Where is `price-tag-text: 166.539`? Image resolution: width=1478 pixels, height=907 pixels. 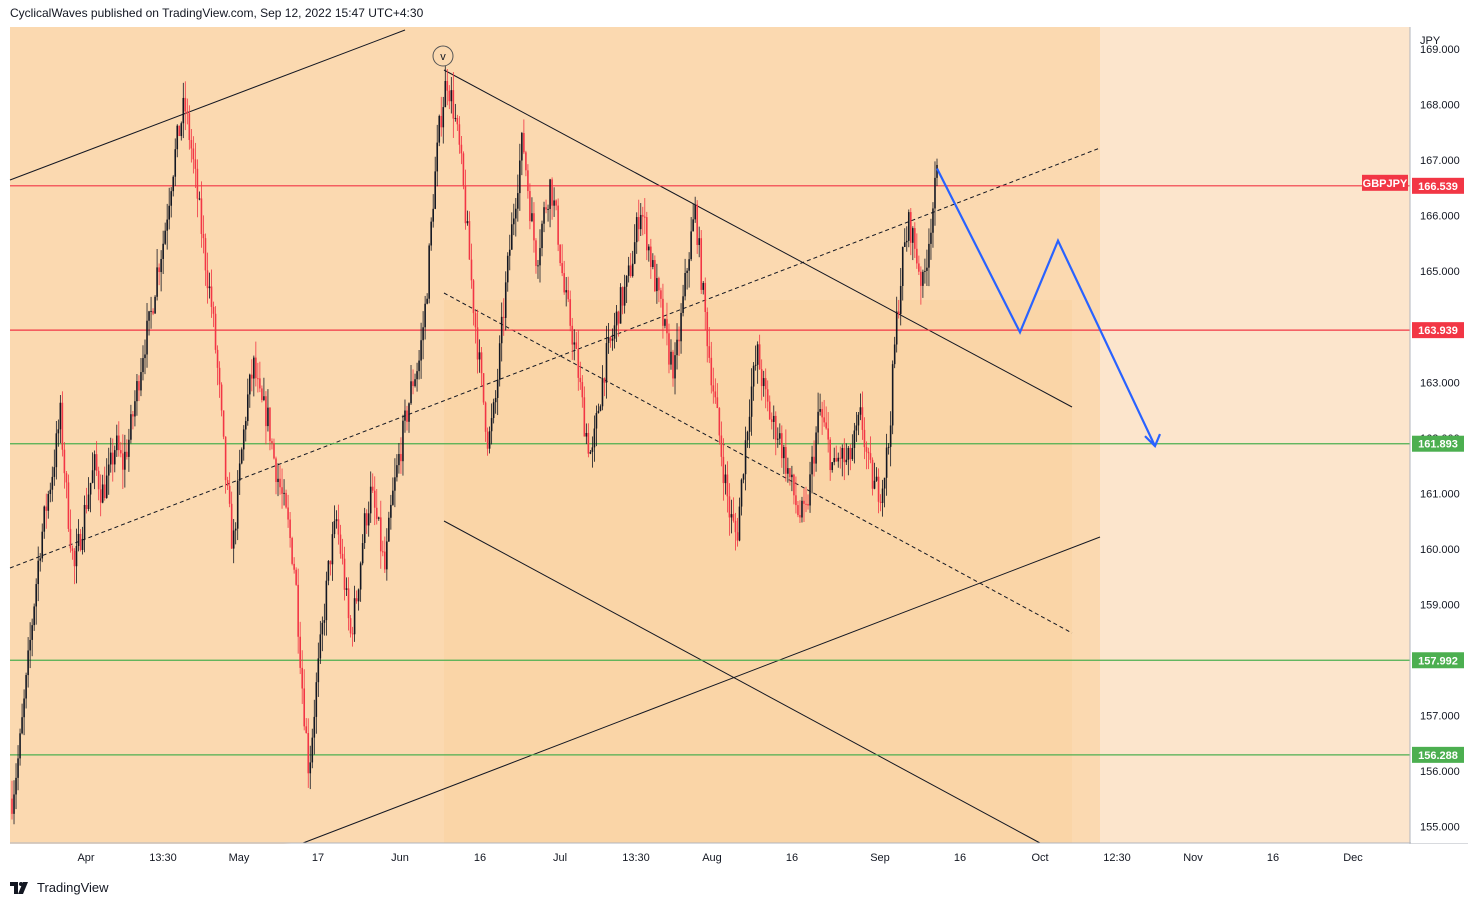
price-tag-text: 166.539 is located at coordinates (1438, 187).